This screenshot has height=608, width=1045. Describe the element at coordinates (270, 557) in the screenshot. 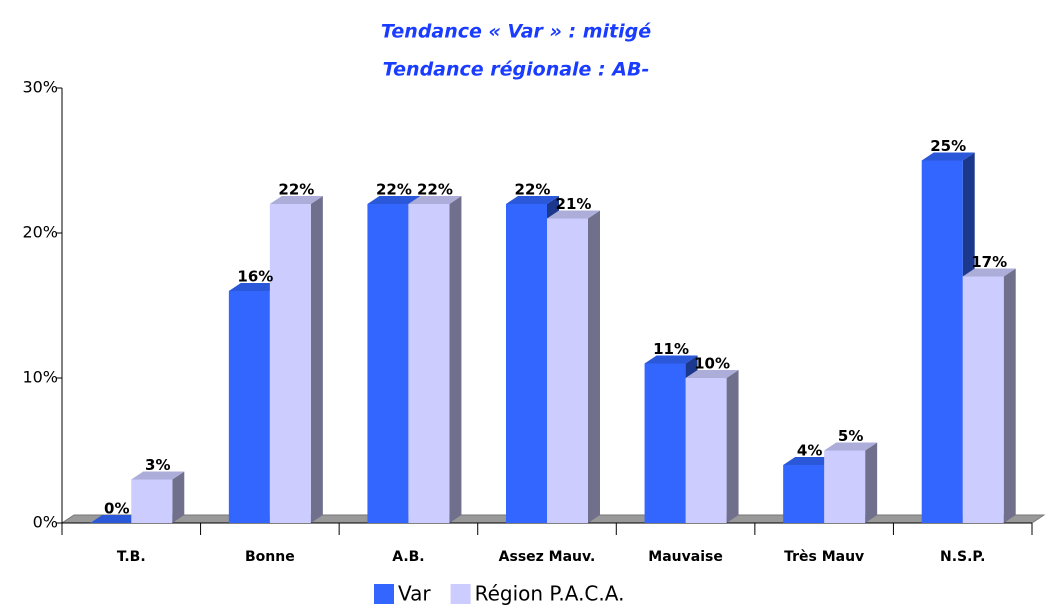

I see `x-tick-label: Bonne` at that location.